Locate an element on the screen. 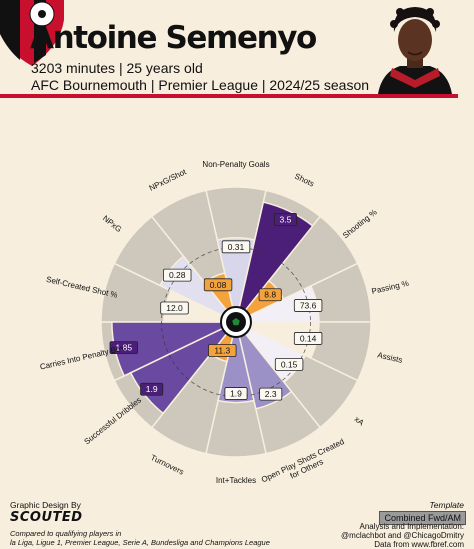 The image size is (474, 549). category-label-successful-dribbles-0: Successful Dribbles is located at coordinates (113, 420).